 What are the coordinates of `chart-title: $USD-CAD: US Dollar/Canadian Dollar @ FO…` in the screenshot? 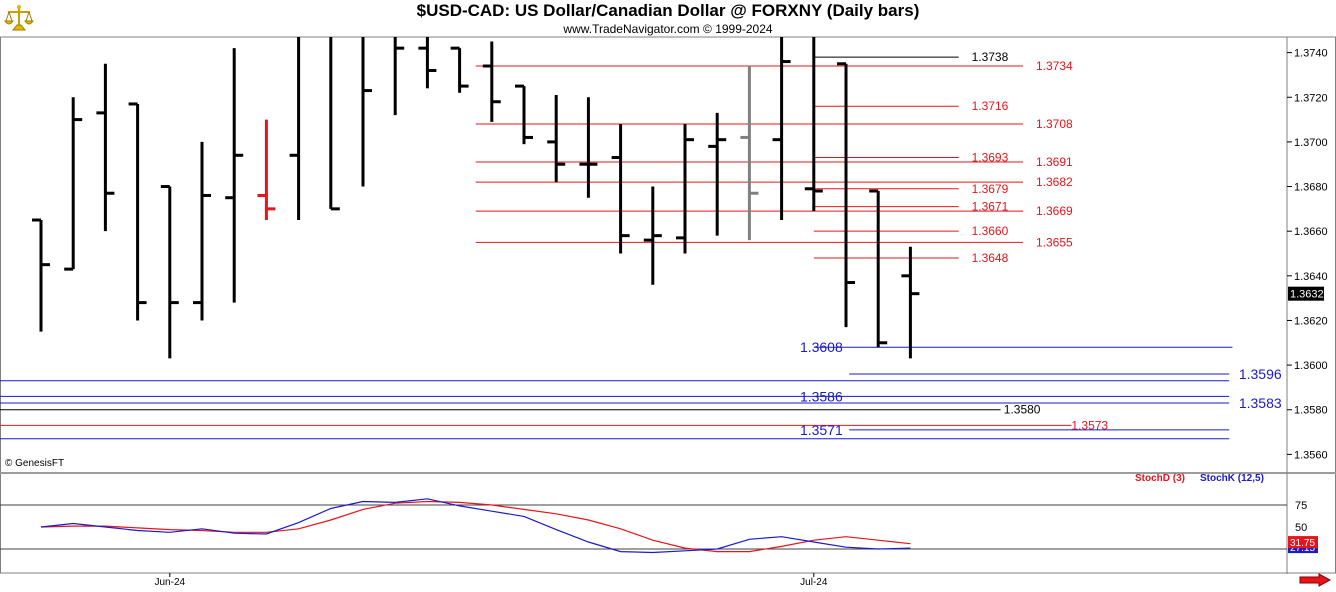 It's located at (668, 10).